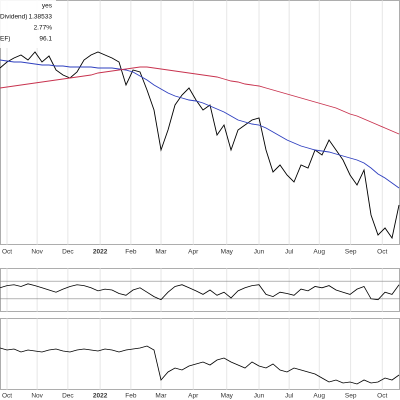  I want to click on header-value: 96.1, so click(45, 39).